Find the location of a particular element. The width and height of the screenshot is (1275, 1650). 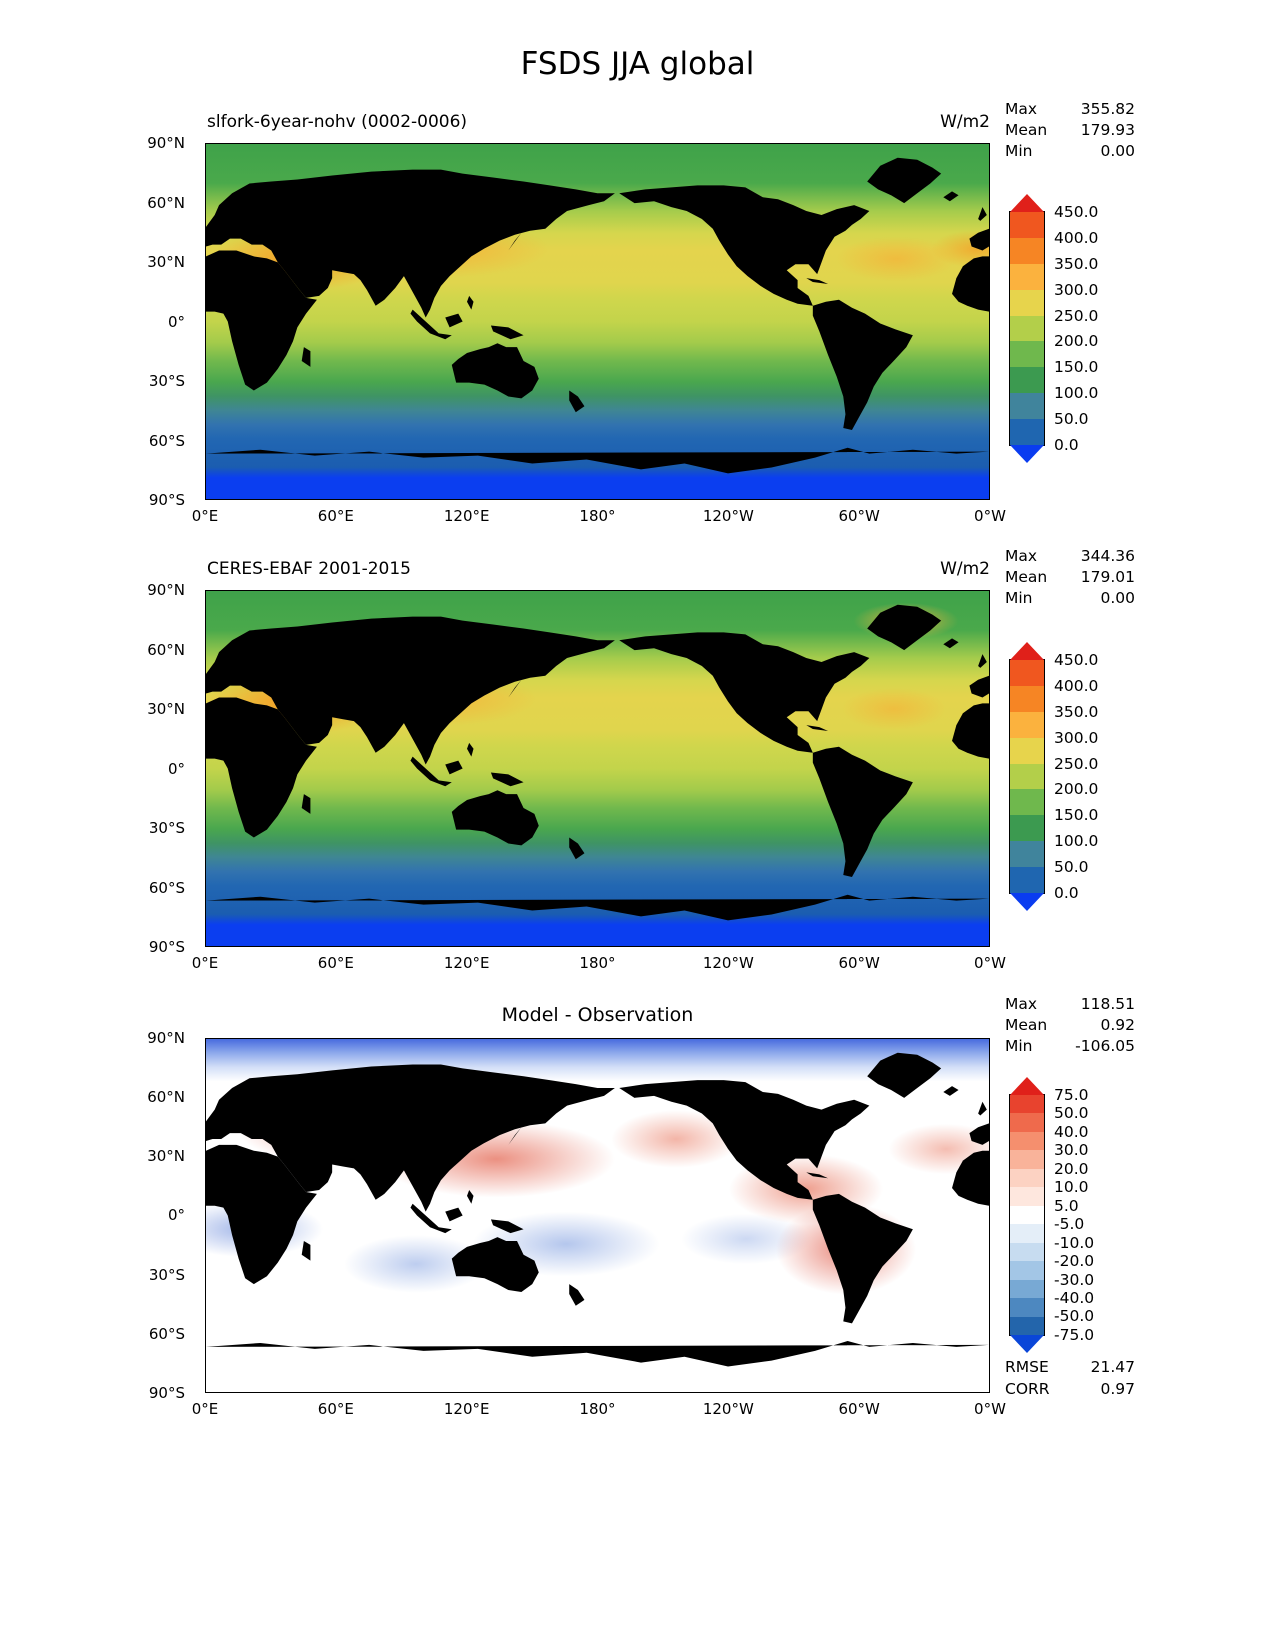

panel-observation-stats: Max 344.36 Mean 179.01 Min 0.00 is located at coordinates (1070, 577).